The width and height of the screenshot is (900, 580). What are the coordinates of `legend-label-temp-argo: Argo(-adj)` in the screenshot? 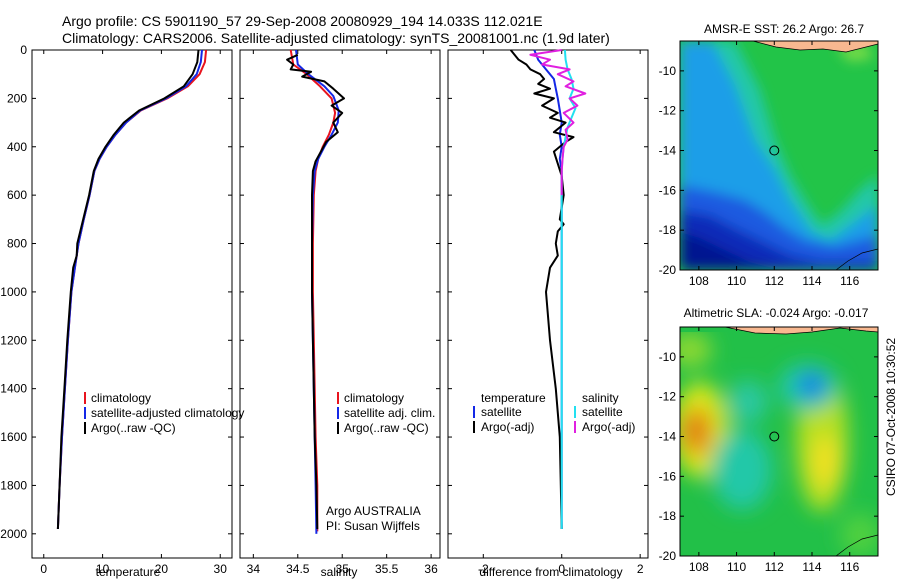 It's located at (507, 427).